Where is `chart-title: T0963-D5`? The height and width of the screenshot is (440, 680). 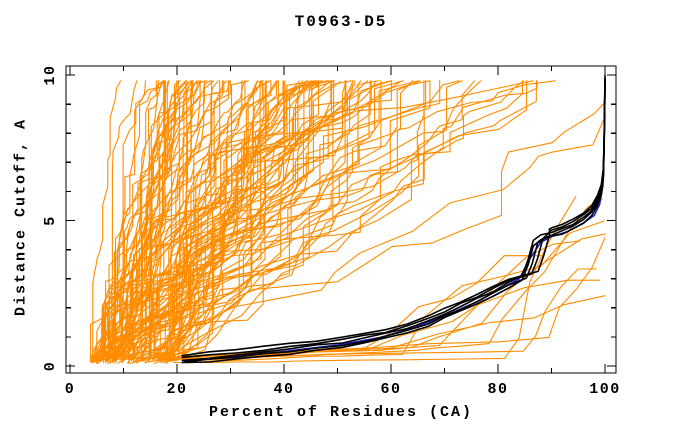
chart-title: T0963-D5 is located at coordinates (341, 22).